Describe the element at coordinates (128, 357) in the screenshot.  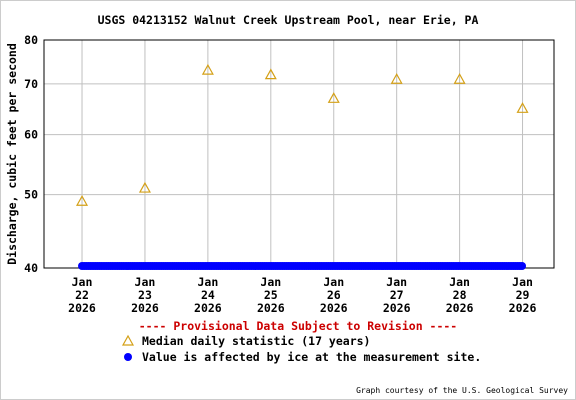
I see `legend-dot-icon` at that location.